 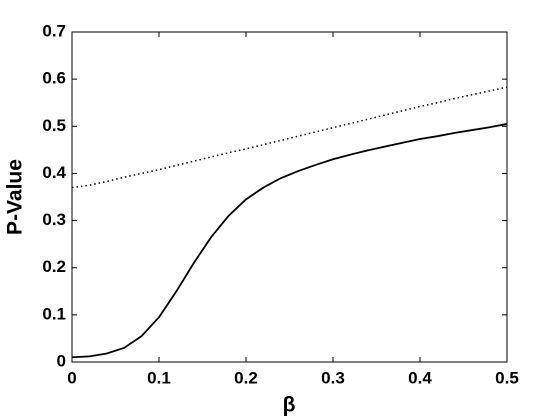 What do you see at coordinates (289, 405) in the screenshot?
I see `x-axis-label: β` at bounding box center [289, 405].